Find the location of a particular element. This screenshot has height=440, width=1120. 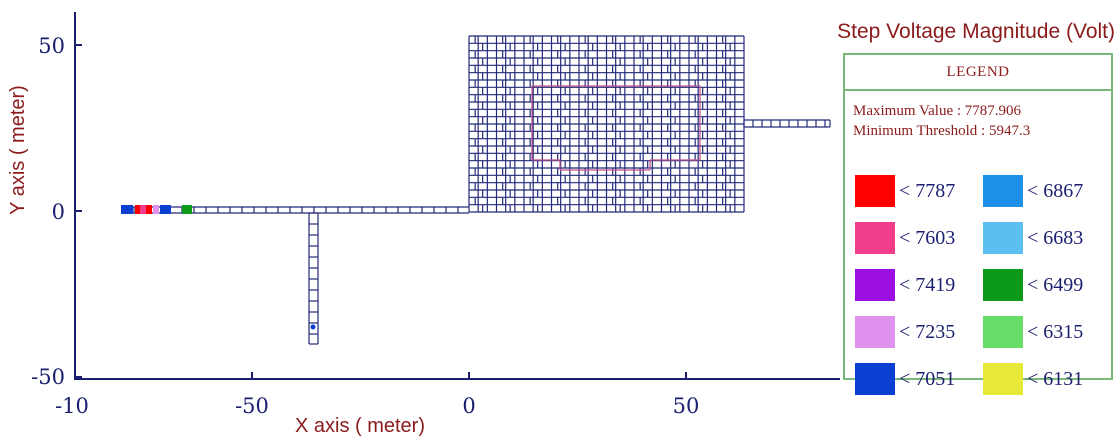

legend-label: < 7787 is located at coordinates (927, 190).